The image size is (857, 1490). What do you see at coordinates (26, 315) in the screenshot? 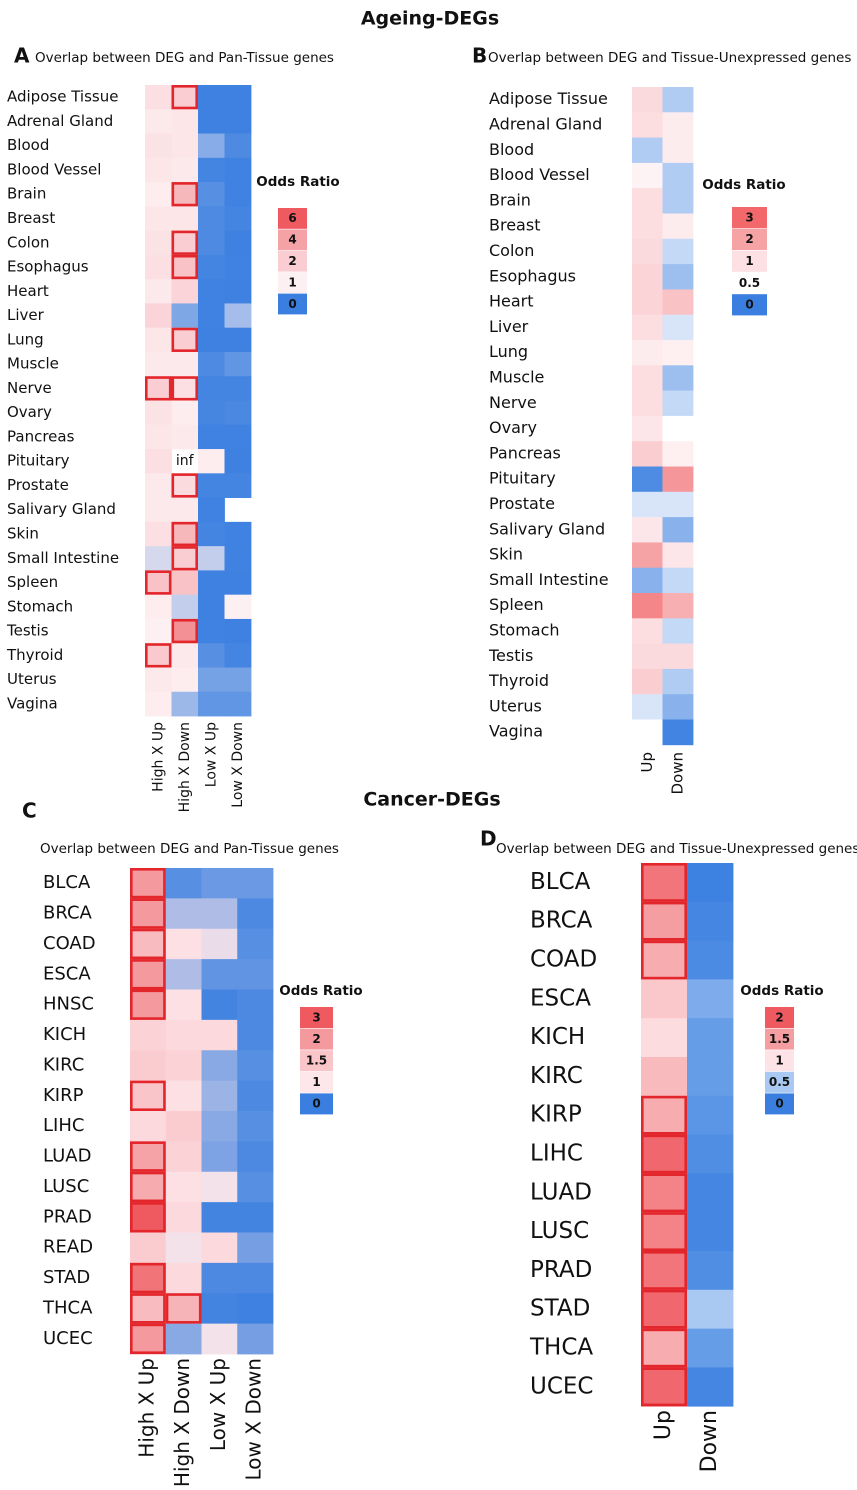
I see `row-label: Liver` at bounding box center [26, 315].